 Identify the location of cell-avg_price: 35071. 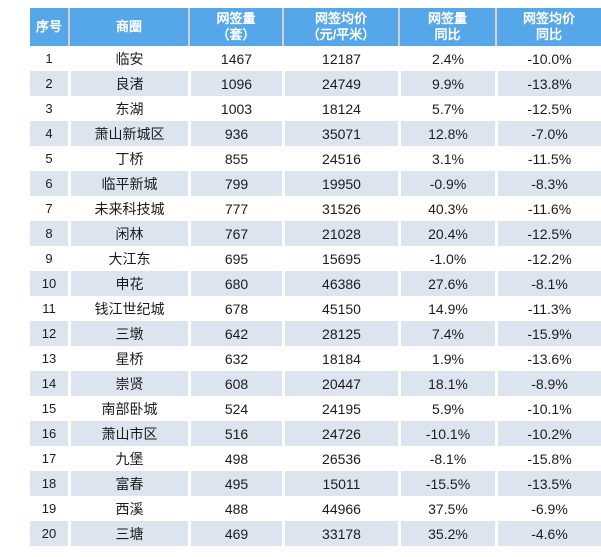
(340, 133).